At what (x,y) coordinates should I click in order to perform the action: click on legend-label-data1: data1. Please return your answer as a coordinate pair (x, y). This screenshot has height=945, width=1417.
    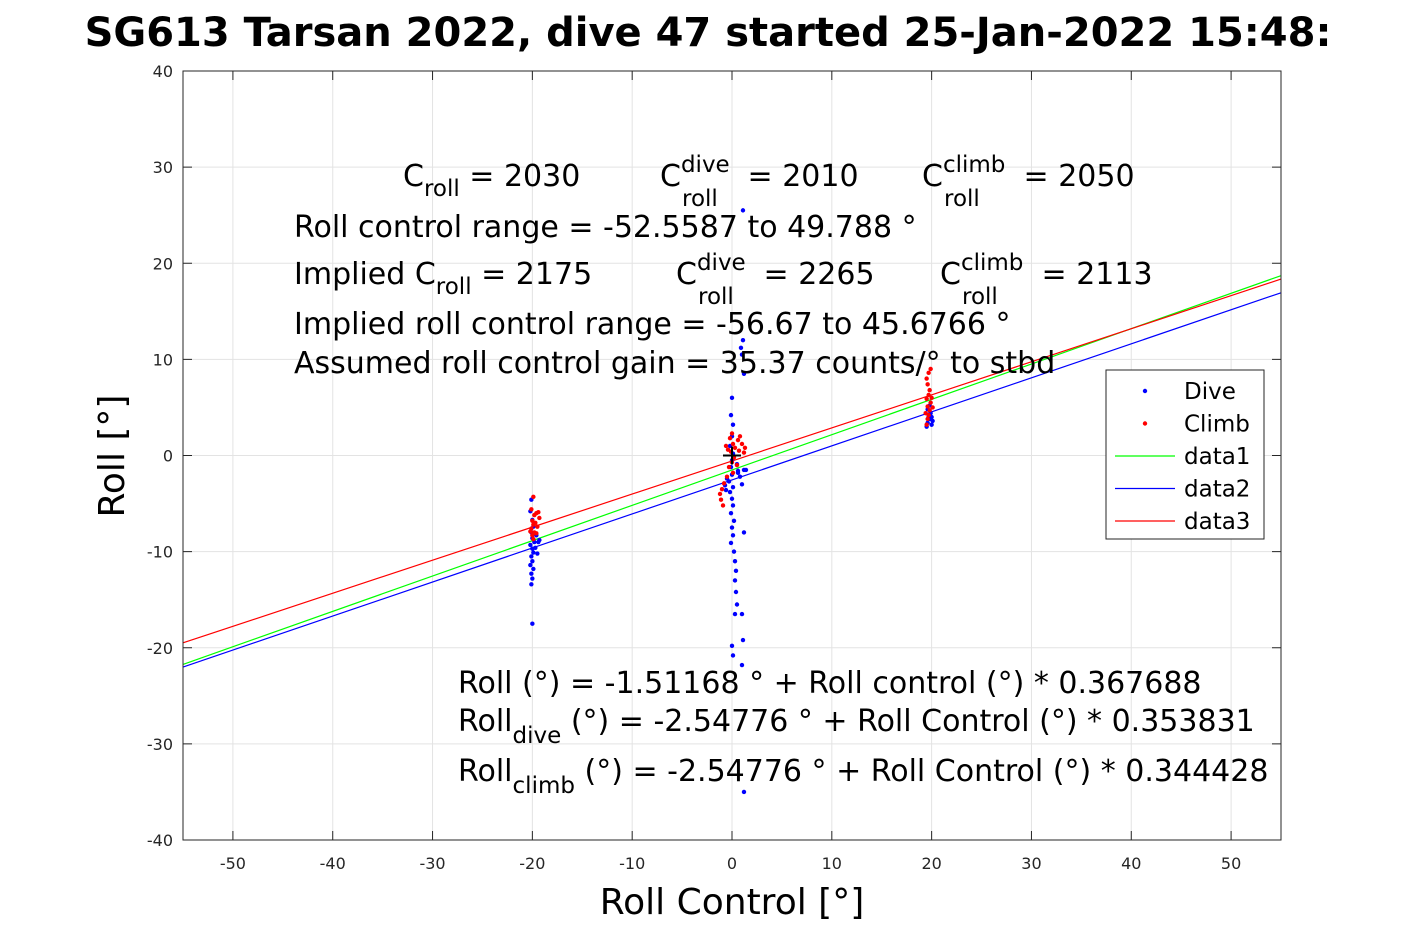
    Looking at the image, I should click on (1217, 457).